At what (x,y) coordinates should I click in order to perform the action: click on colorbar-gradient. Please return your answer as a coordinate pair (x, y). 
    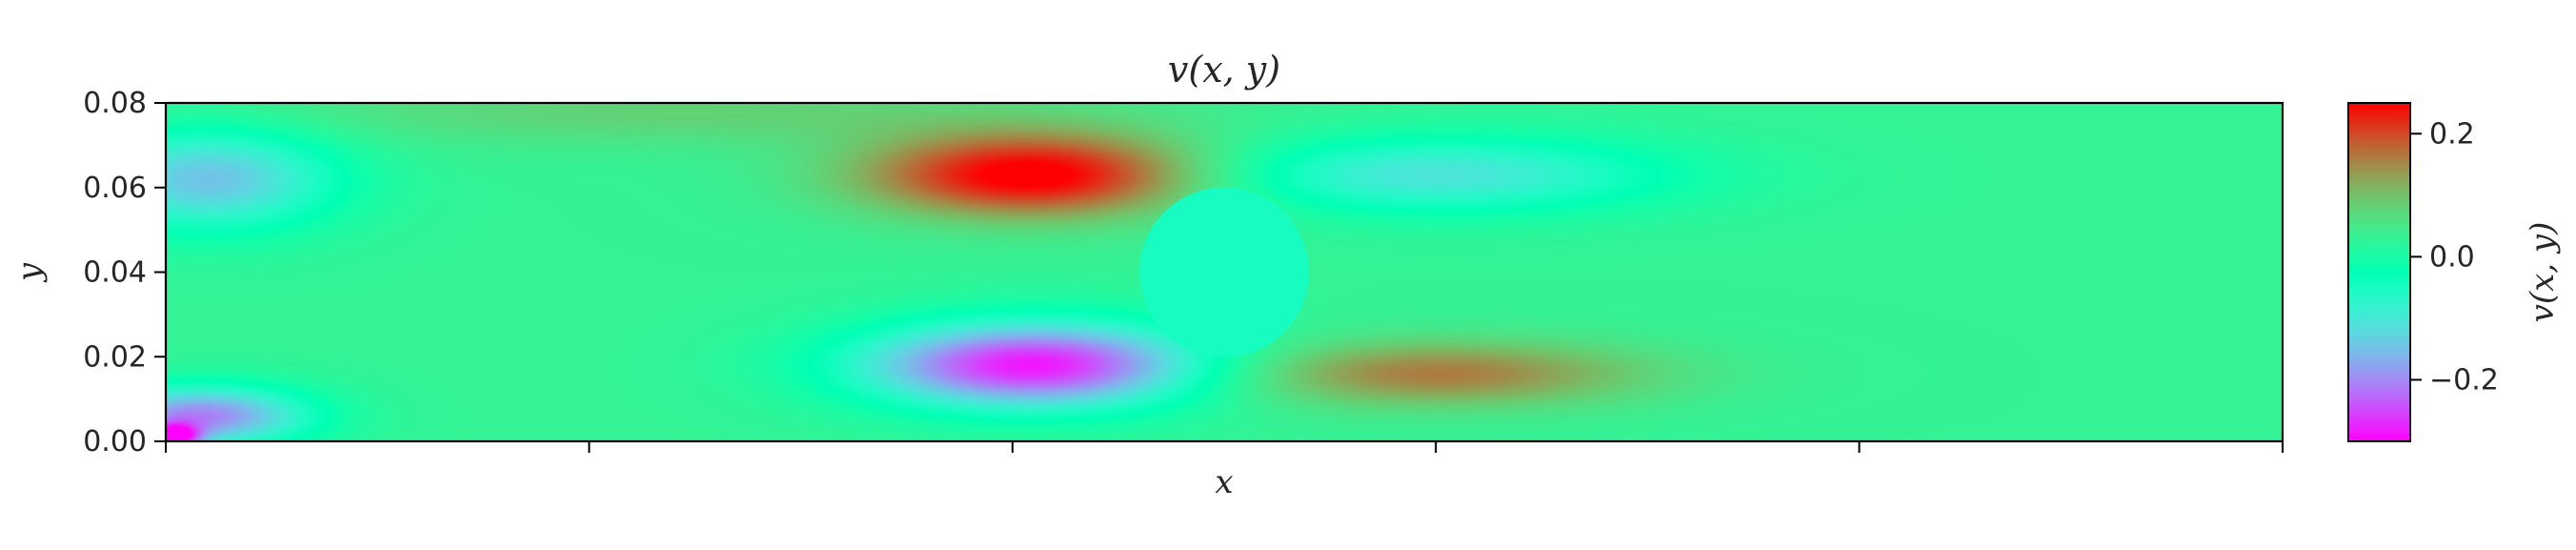
    Looking at the image, I should click on (2379, 272).